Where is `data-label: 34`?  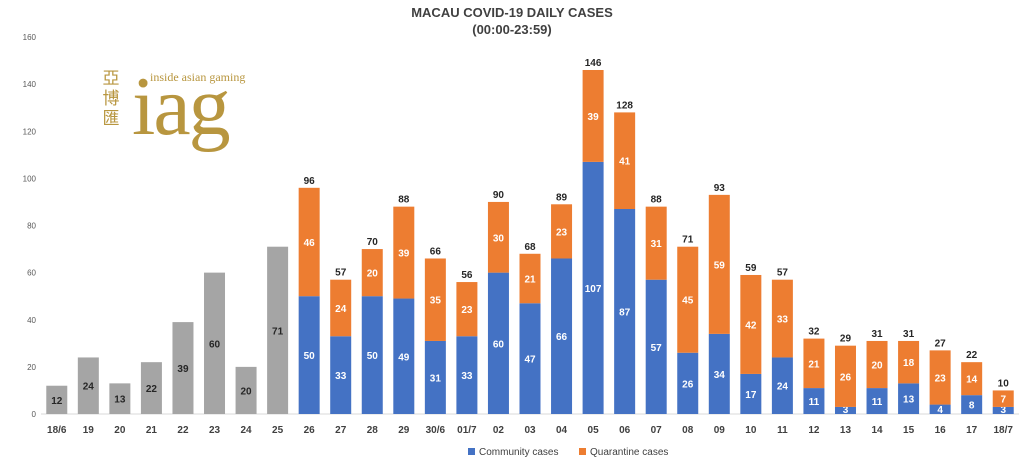 data-label: 34 is located at coordinates (720, 375).